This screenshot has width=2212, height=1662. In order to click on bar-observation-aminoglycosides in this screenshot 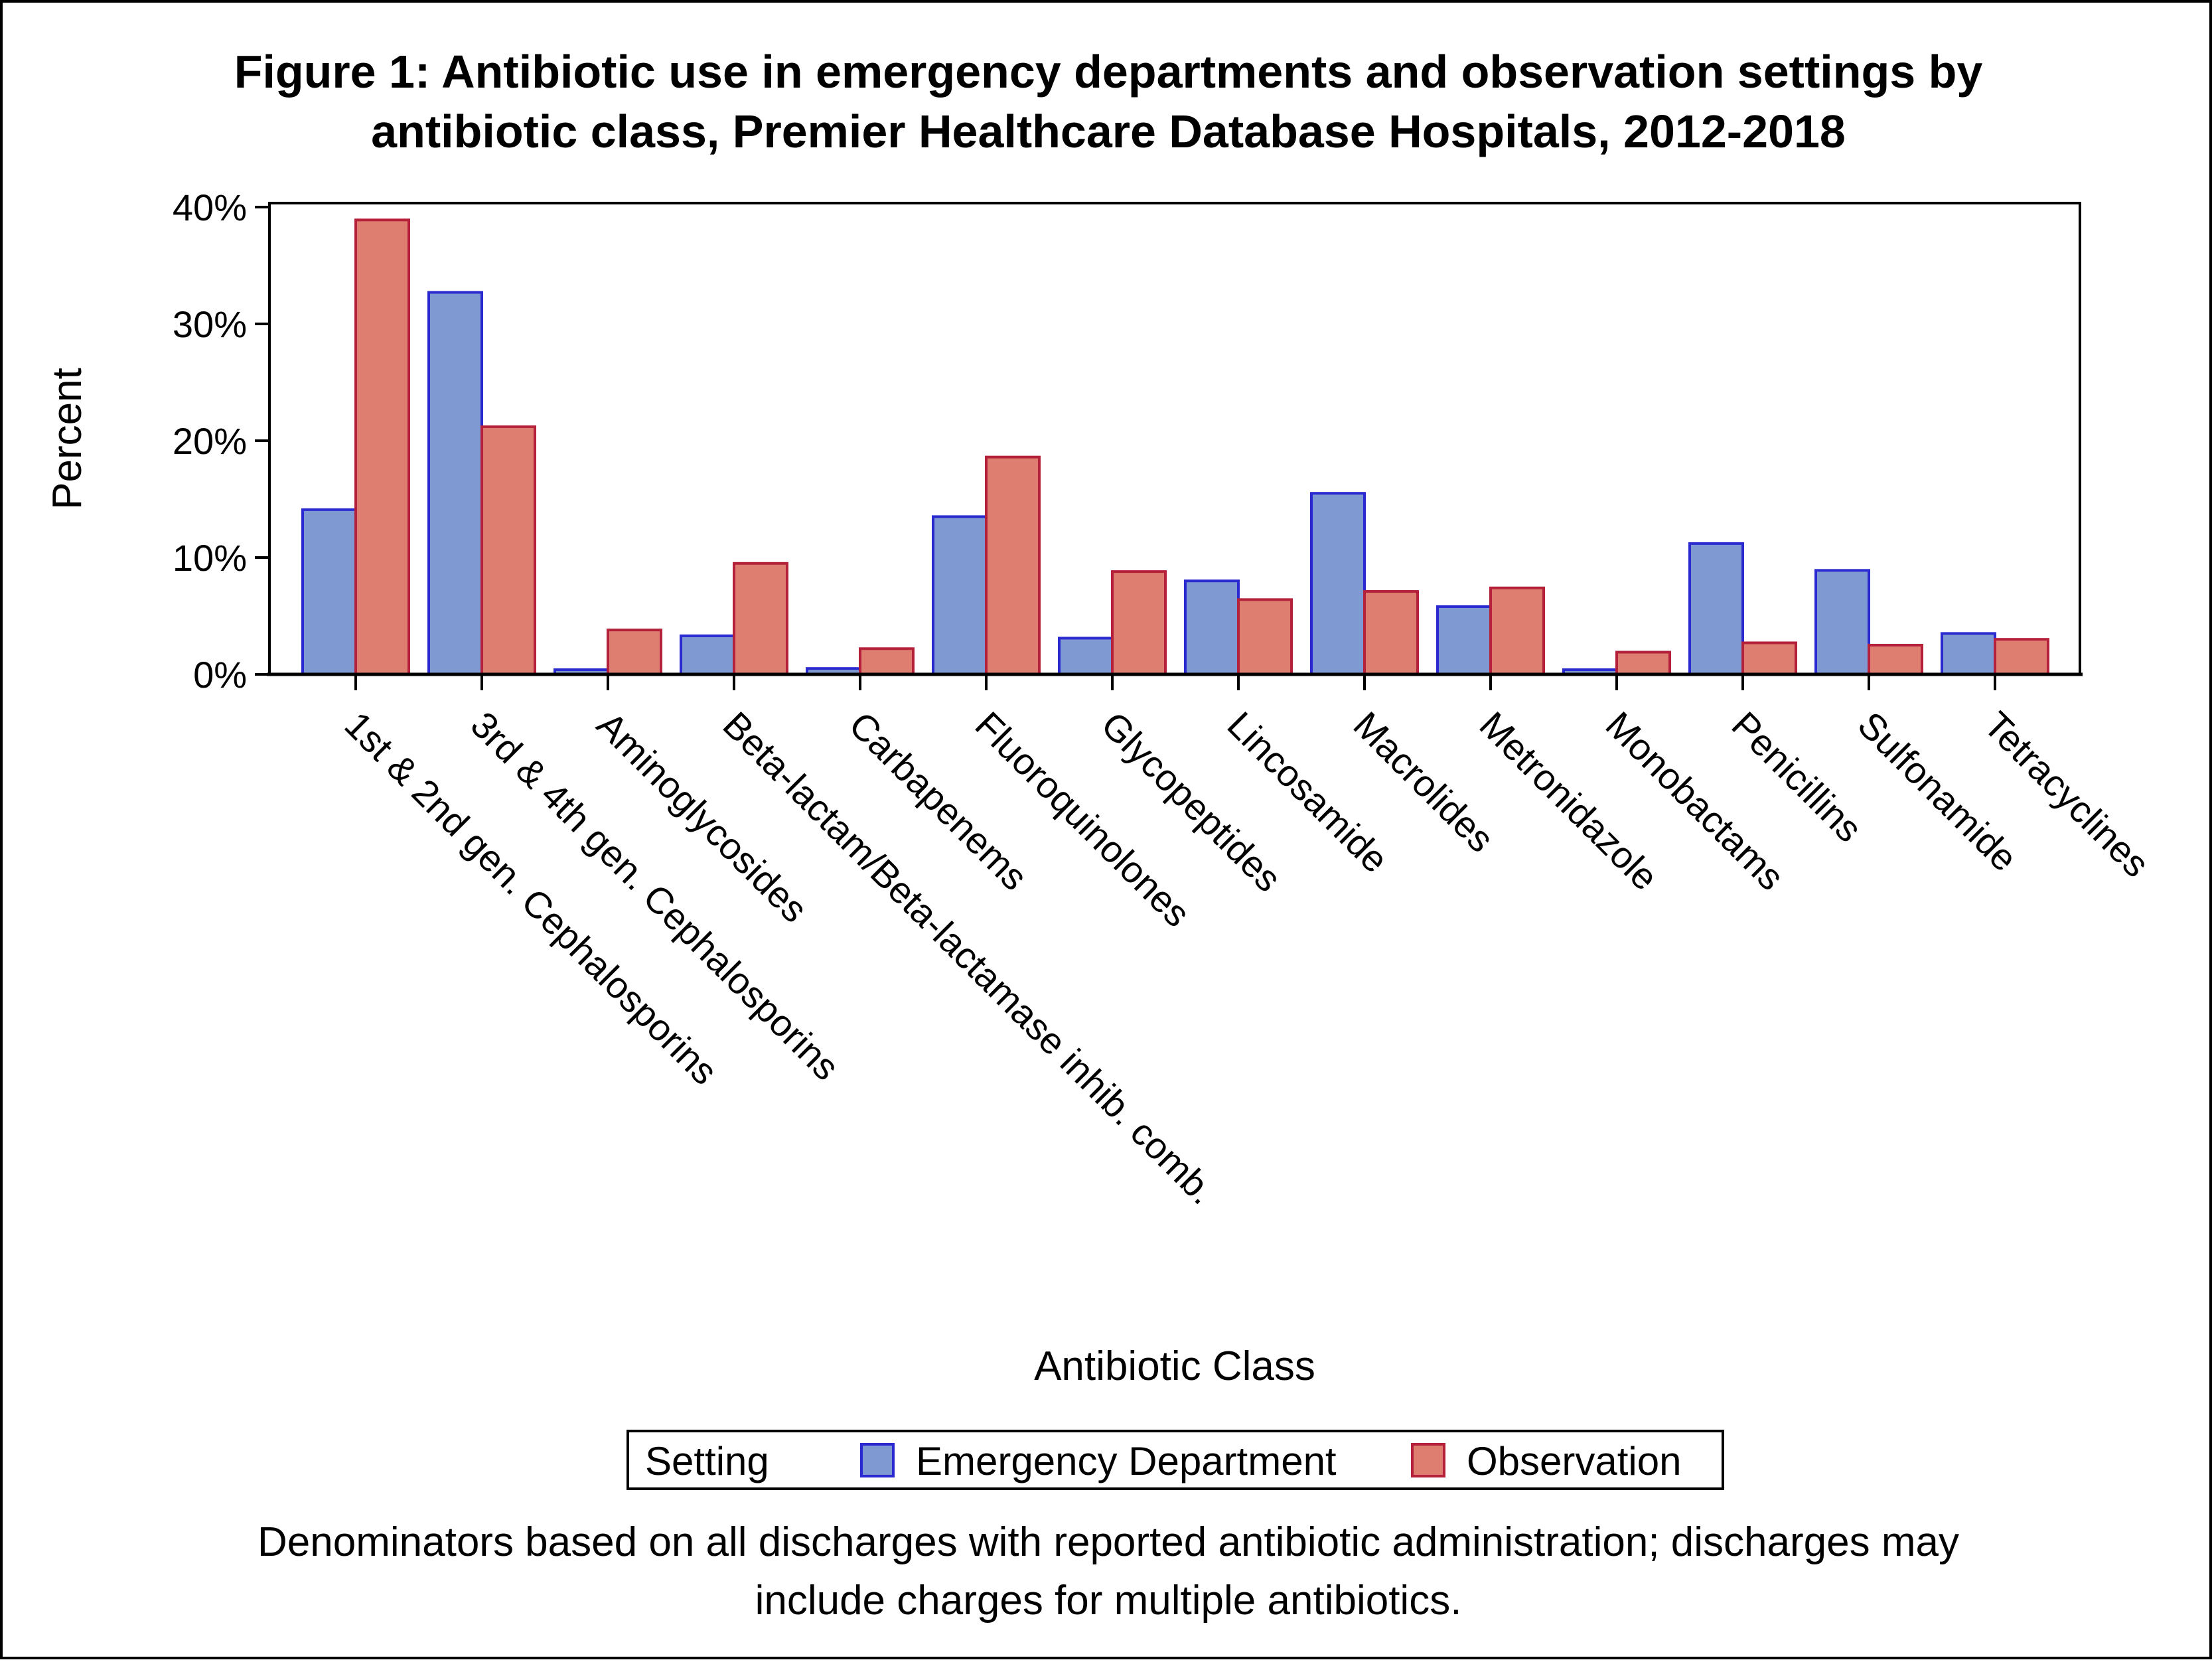, I will do `click(634, 652)`.